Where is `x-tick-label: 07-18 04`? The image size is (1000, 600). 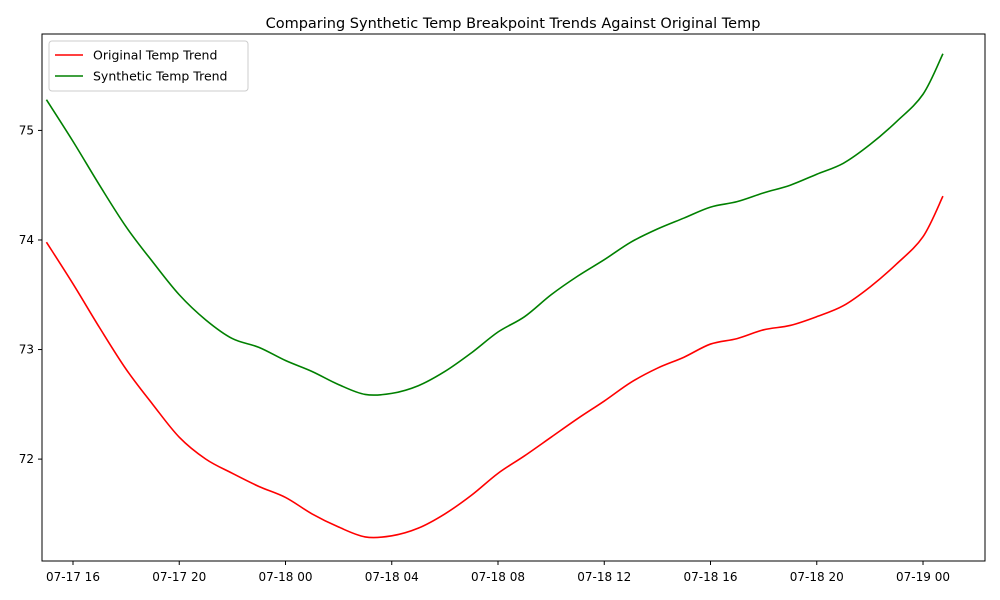
x-tick-label: 07-18 04 is located at coordinates (392, 577).